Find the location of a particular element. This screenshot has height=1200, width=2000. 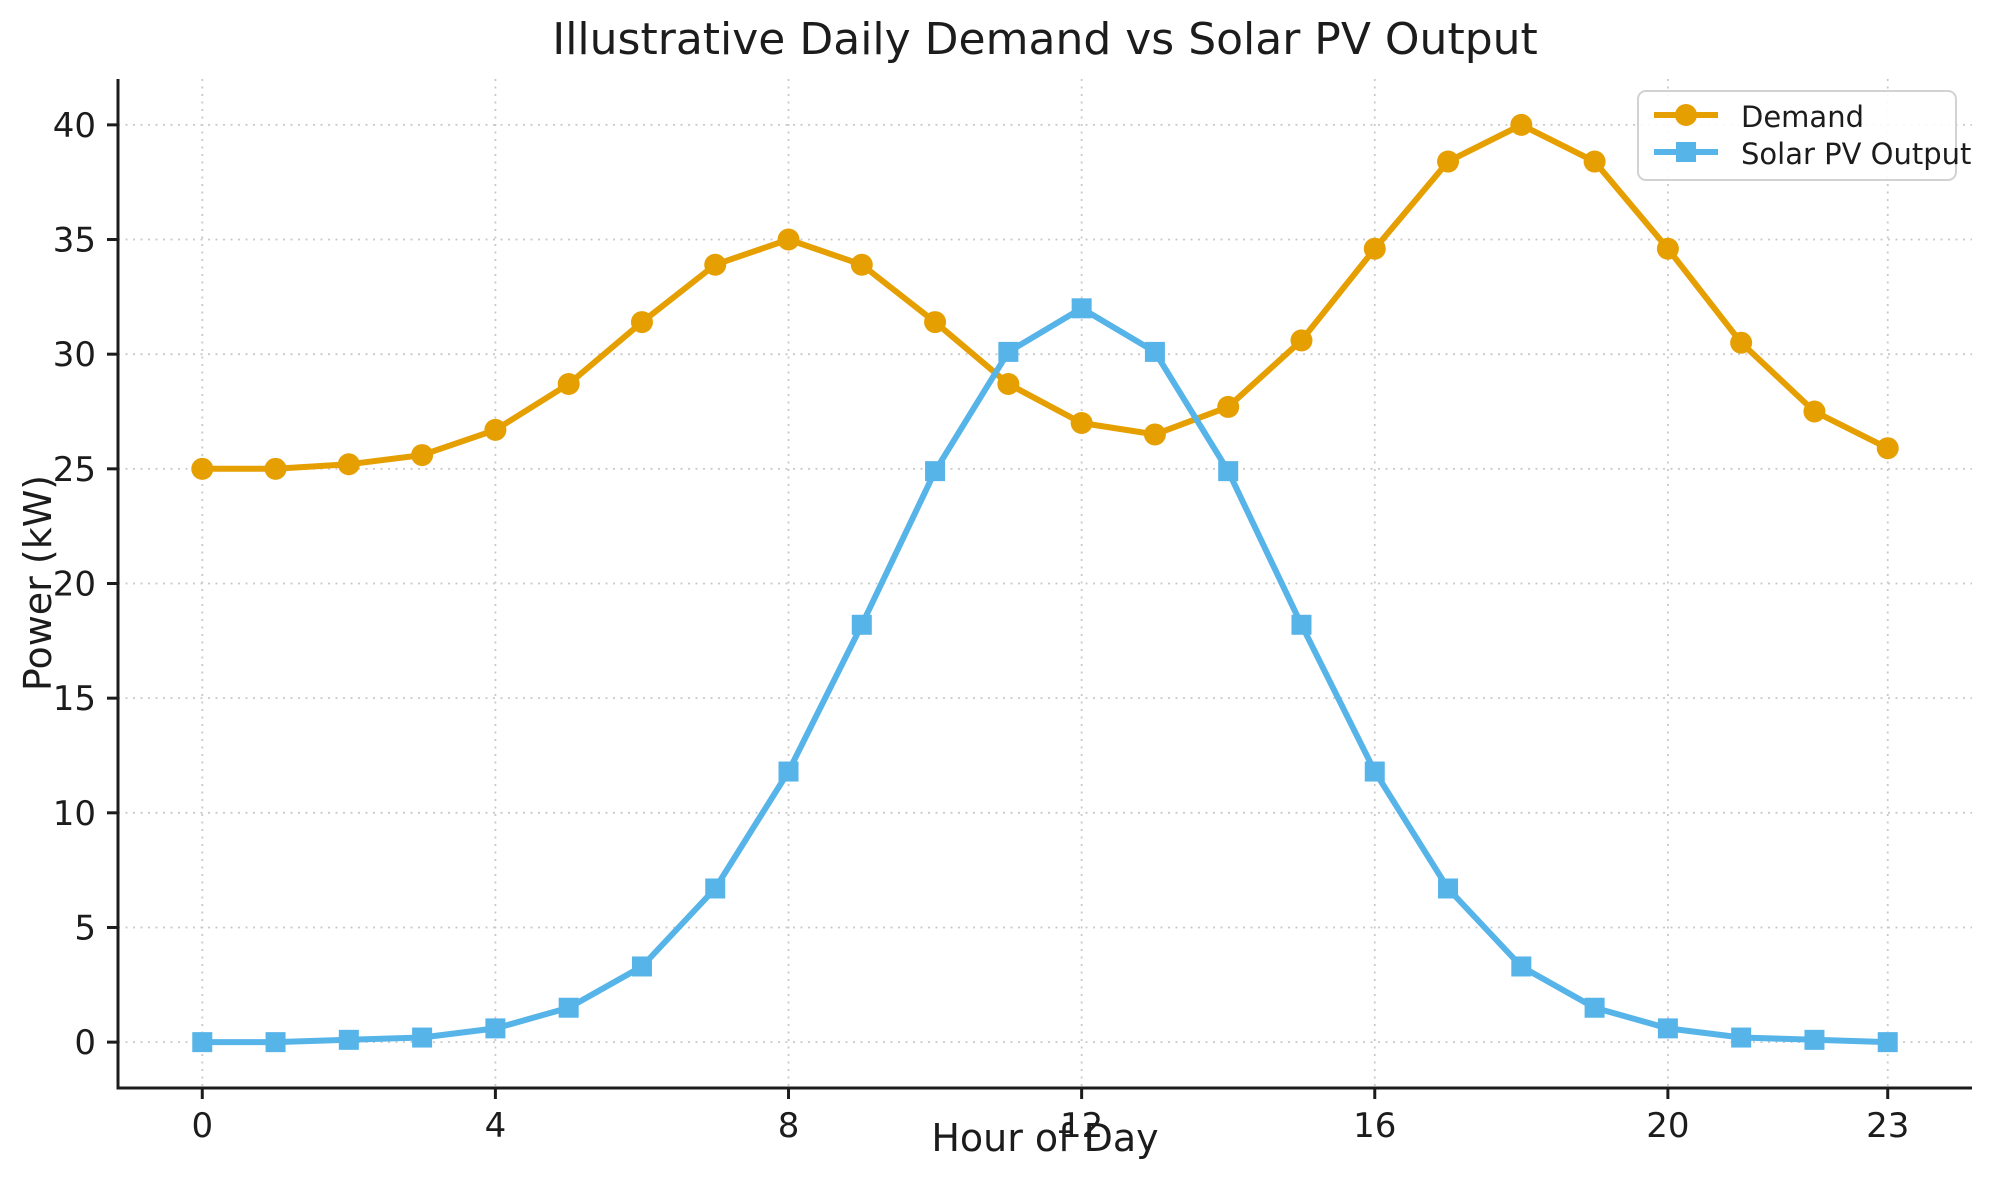

y-tick-label: 10 is located at coordinates (74, 814).